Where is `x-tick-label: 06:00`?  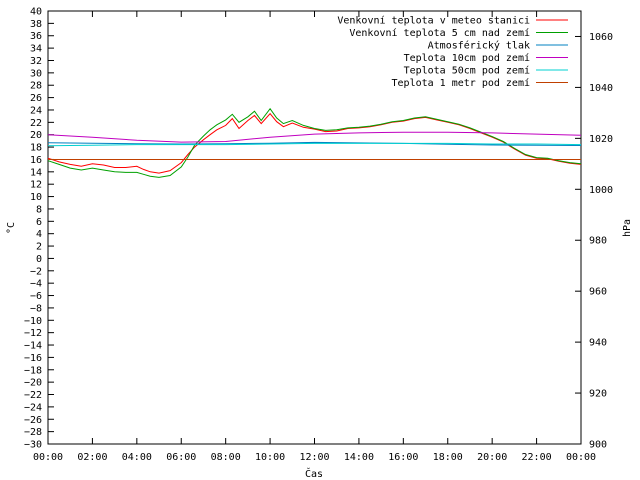
x-tick-label: 06:00 is located at coordinates (181, 457).